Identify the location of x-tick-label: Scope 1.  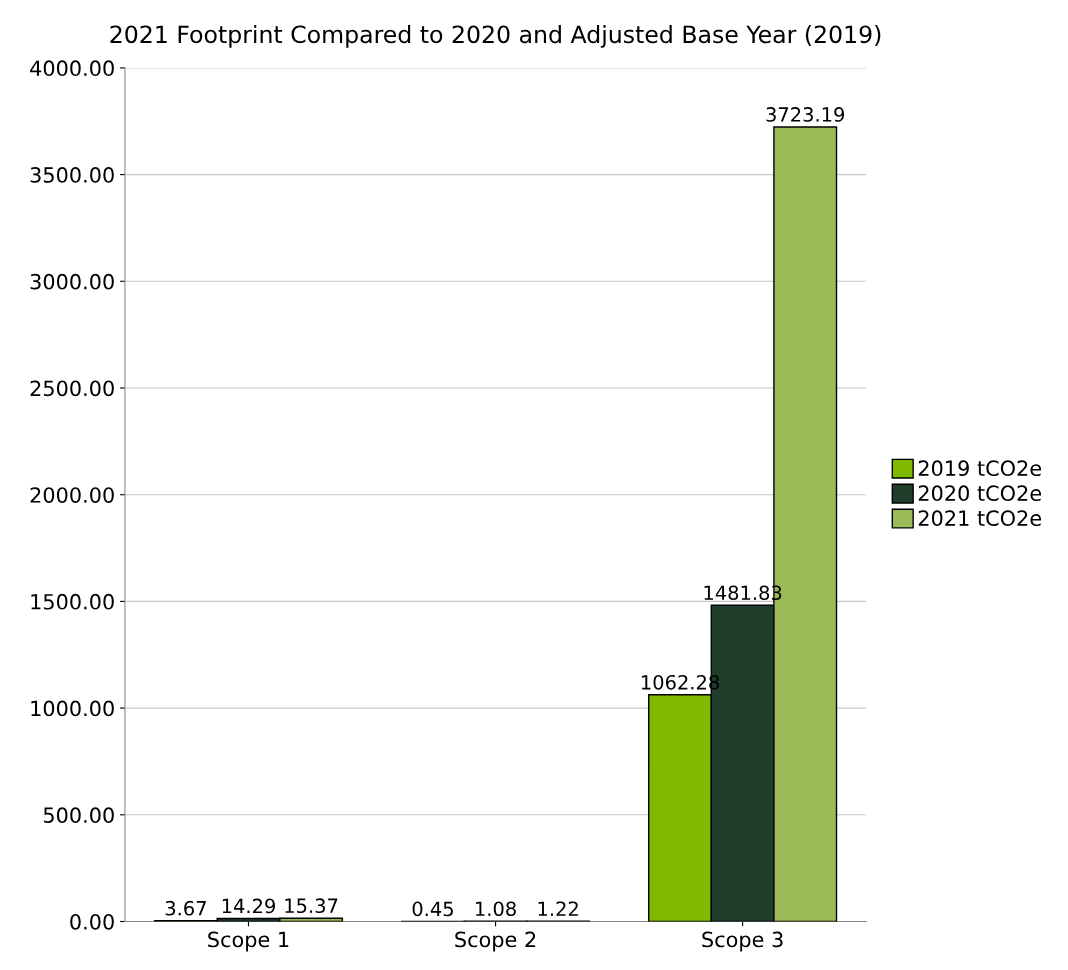
(248, 941).